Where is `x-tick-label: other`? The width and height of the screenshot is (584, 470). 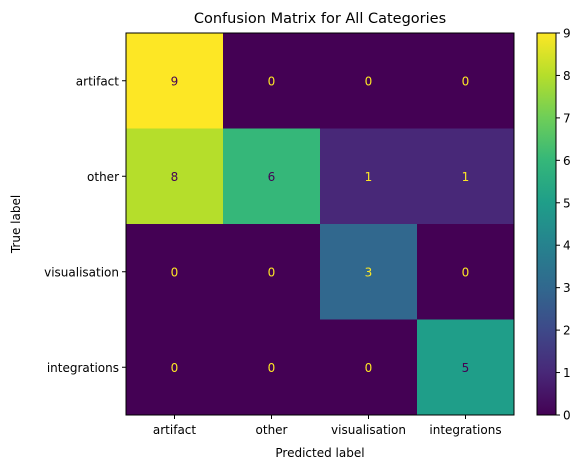 x-tick-label: other is located at coordinates (272, 430).